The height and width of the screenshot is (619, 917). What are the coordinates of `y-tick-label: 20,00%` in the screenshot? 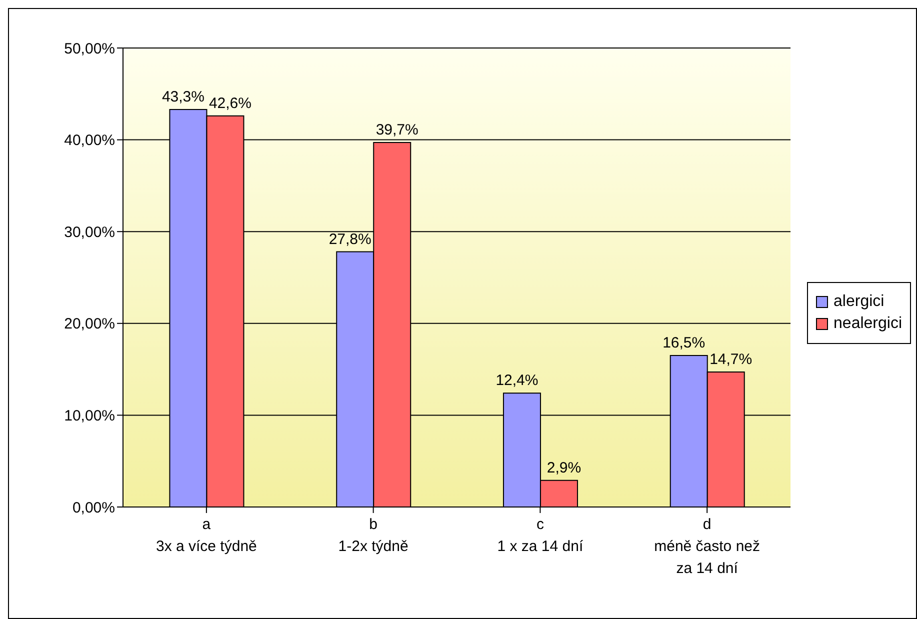 It's located at (89, 324).